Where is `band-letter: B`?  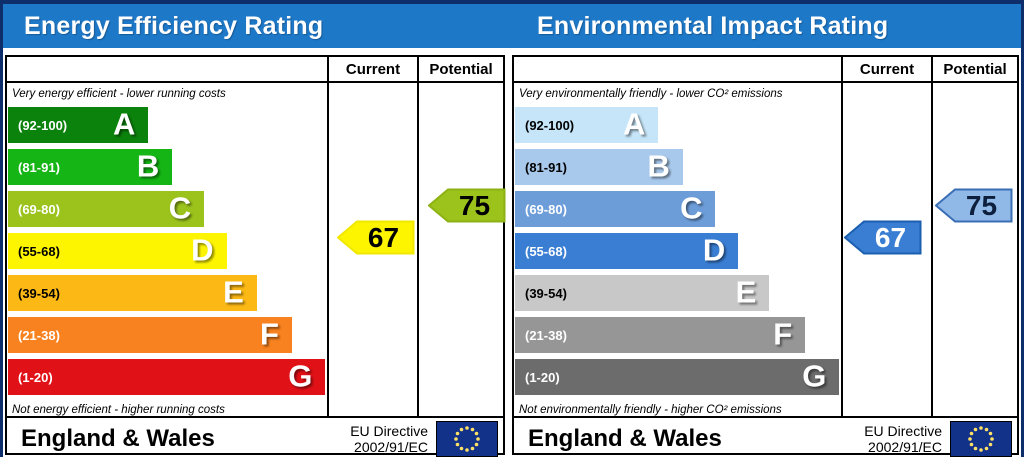
band-letter: B is located at coordinates (658, 166).